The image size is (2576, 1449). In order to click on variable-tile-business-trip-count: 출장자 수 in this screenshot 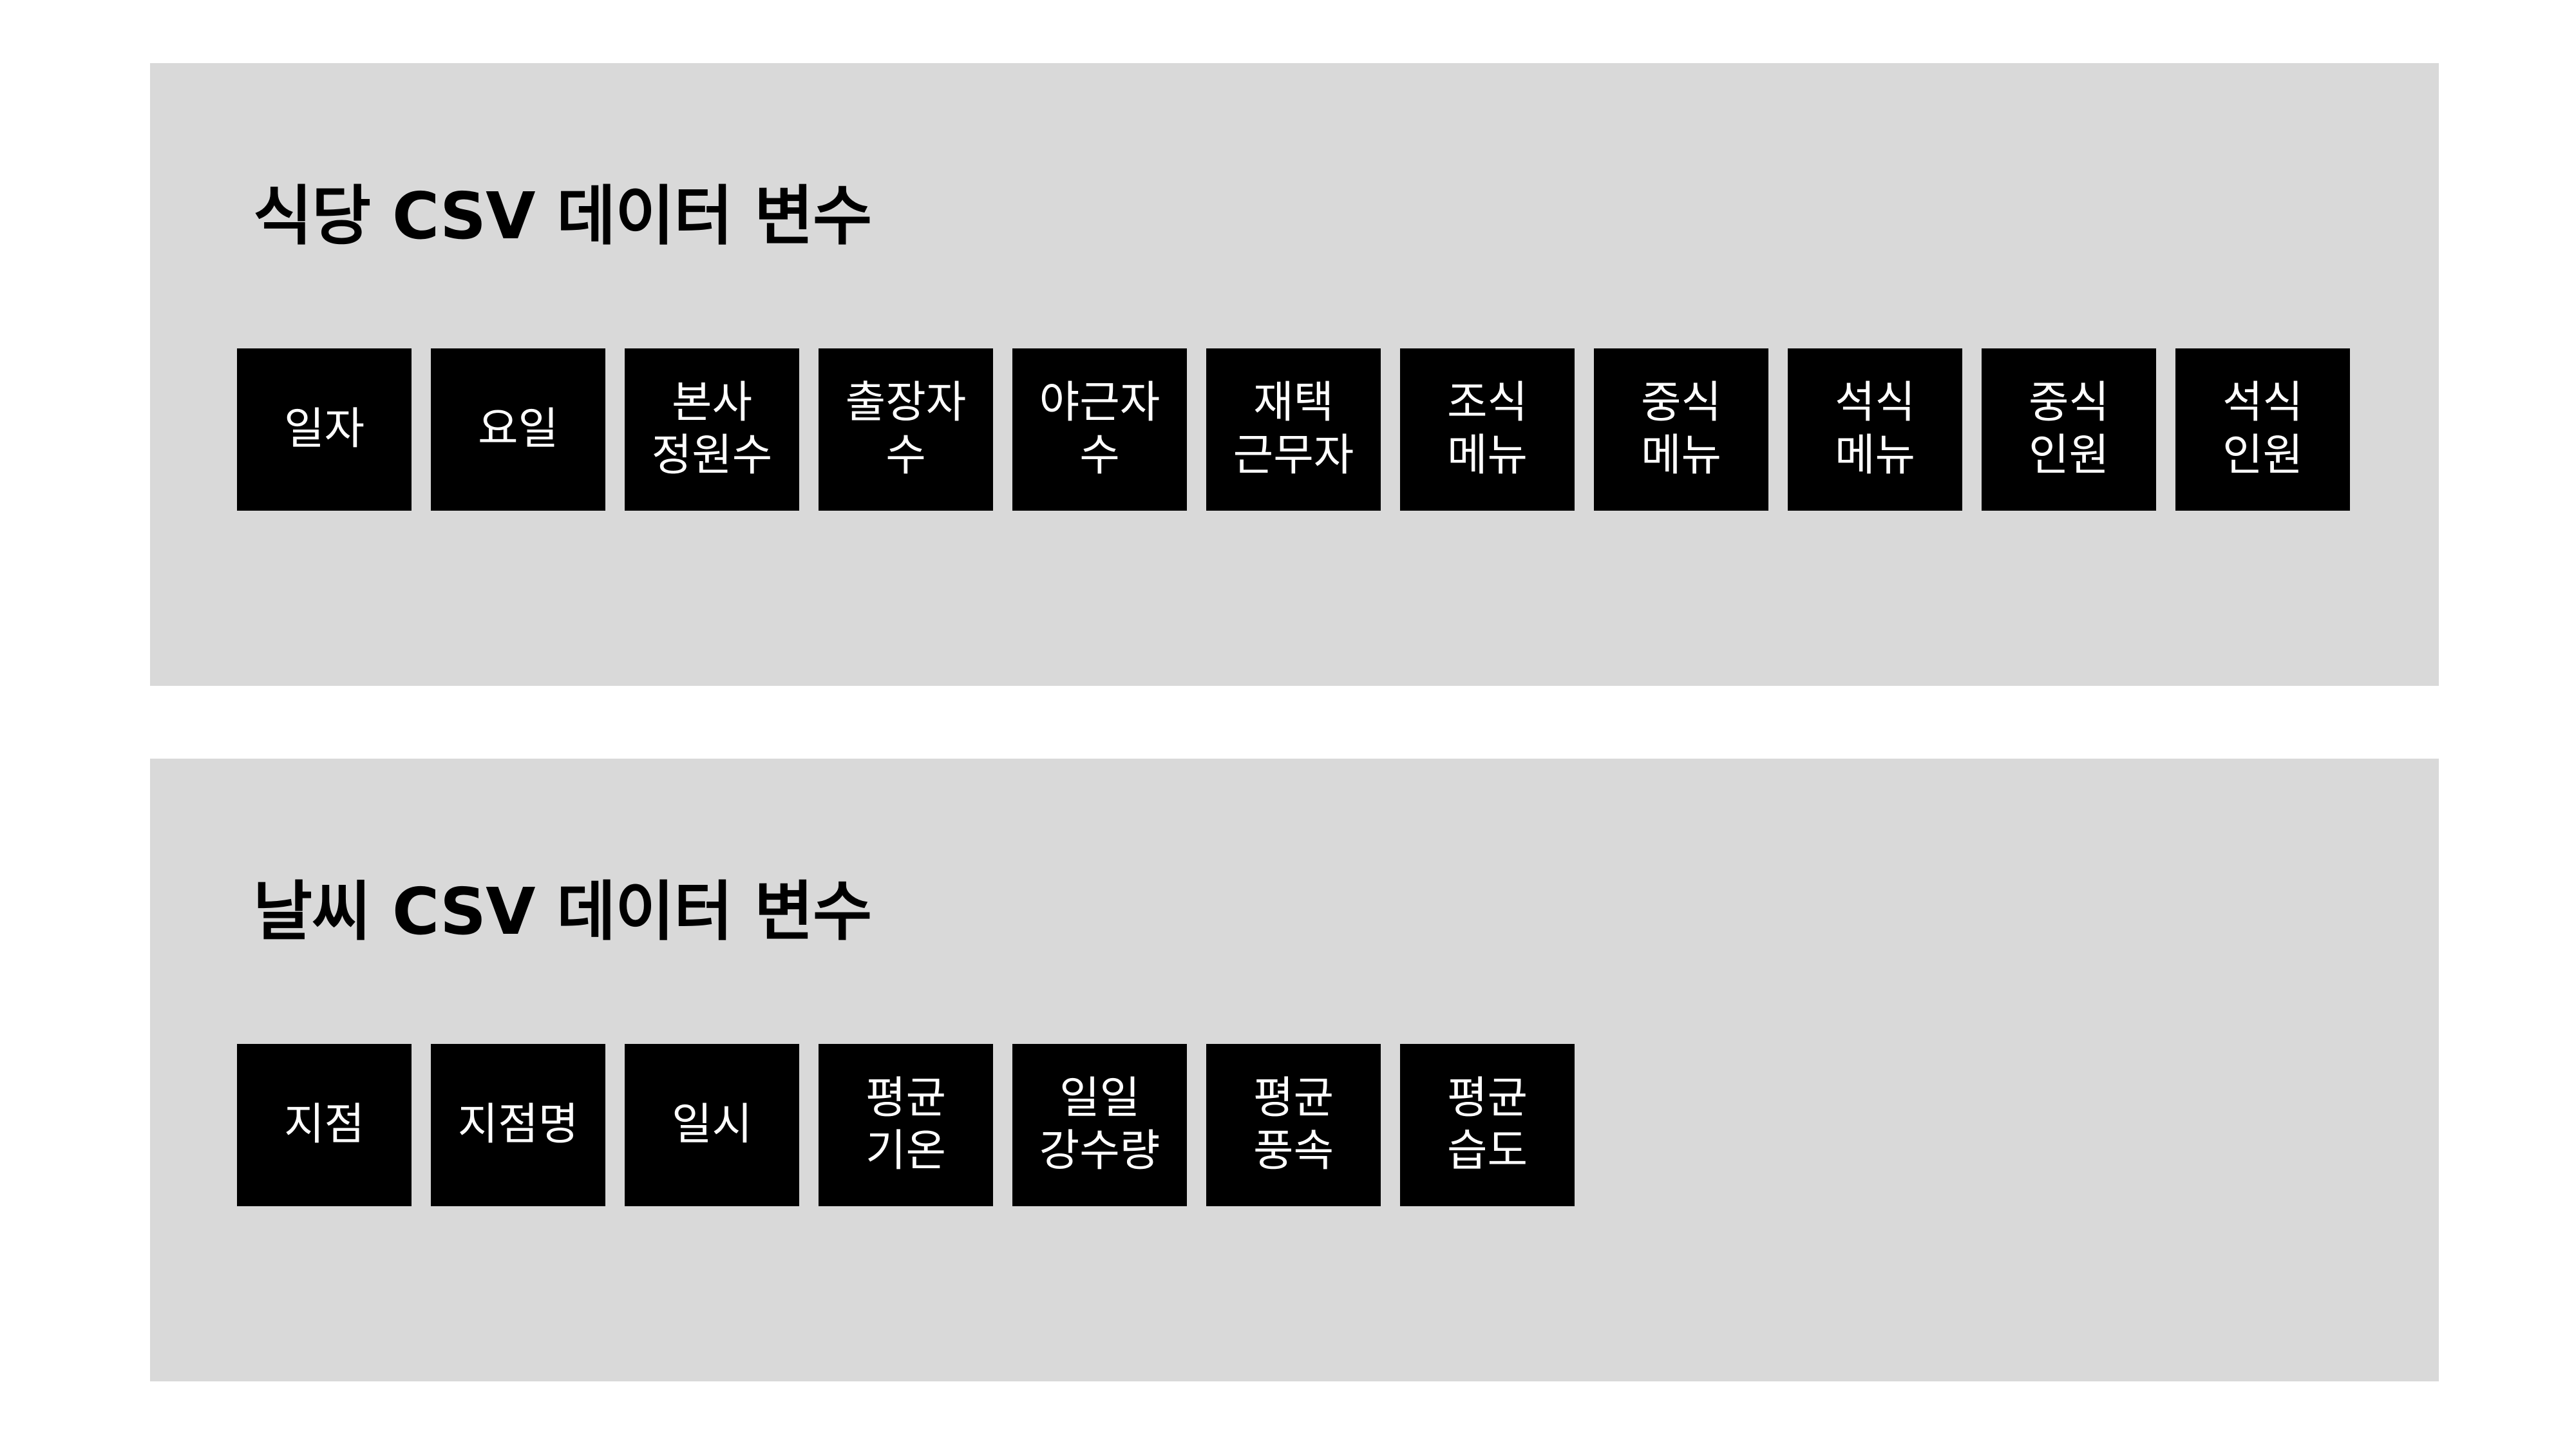, I will do `click(906, 430)`.